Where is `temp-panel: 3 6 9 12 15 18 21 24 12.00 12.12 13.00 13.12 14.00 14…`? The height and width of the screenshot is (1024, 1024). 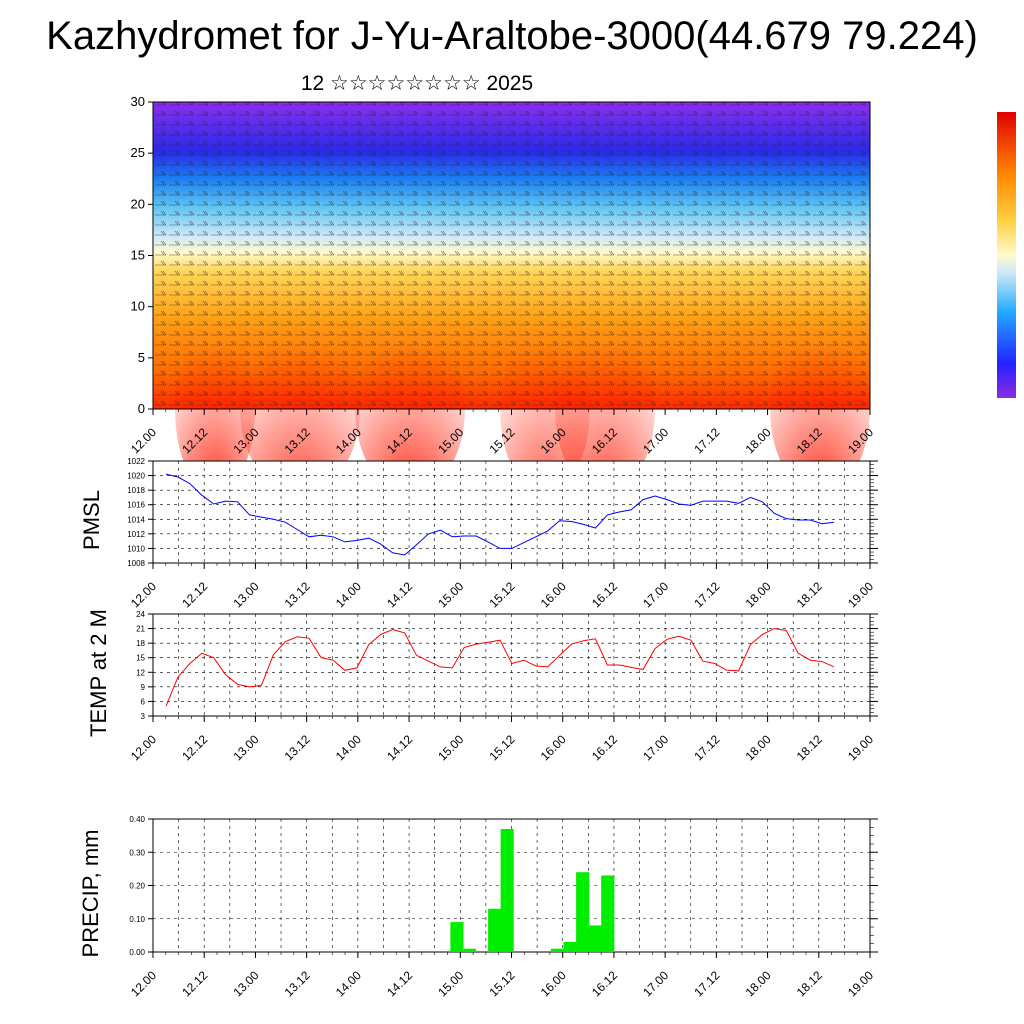
temp-panel: 3 6 9 12 15 18 21 24 12.00 12.12 13.00 13.12 14.00 14… is located at coordinates (482, 686).